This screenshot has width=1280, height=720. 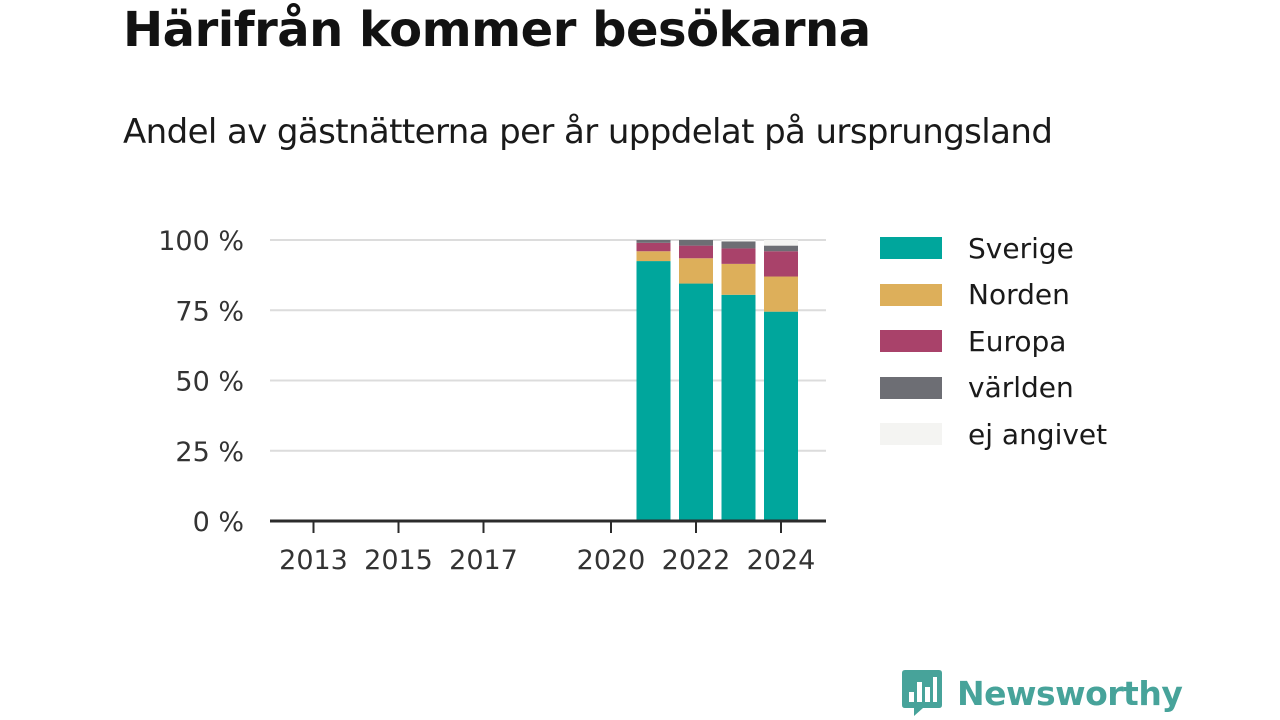 I want to click on bar-segment-världen-2024, so click(x=781, y=248).